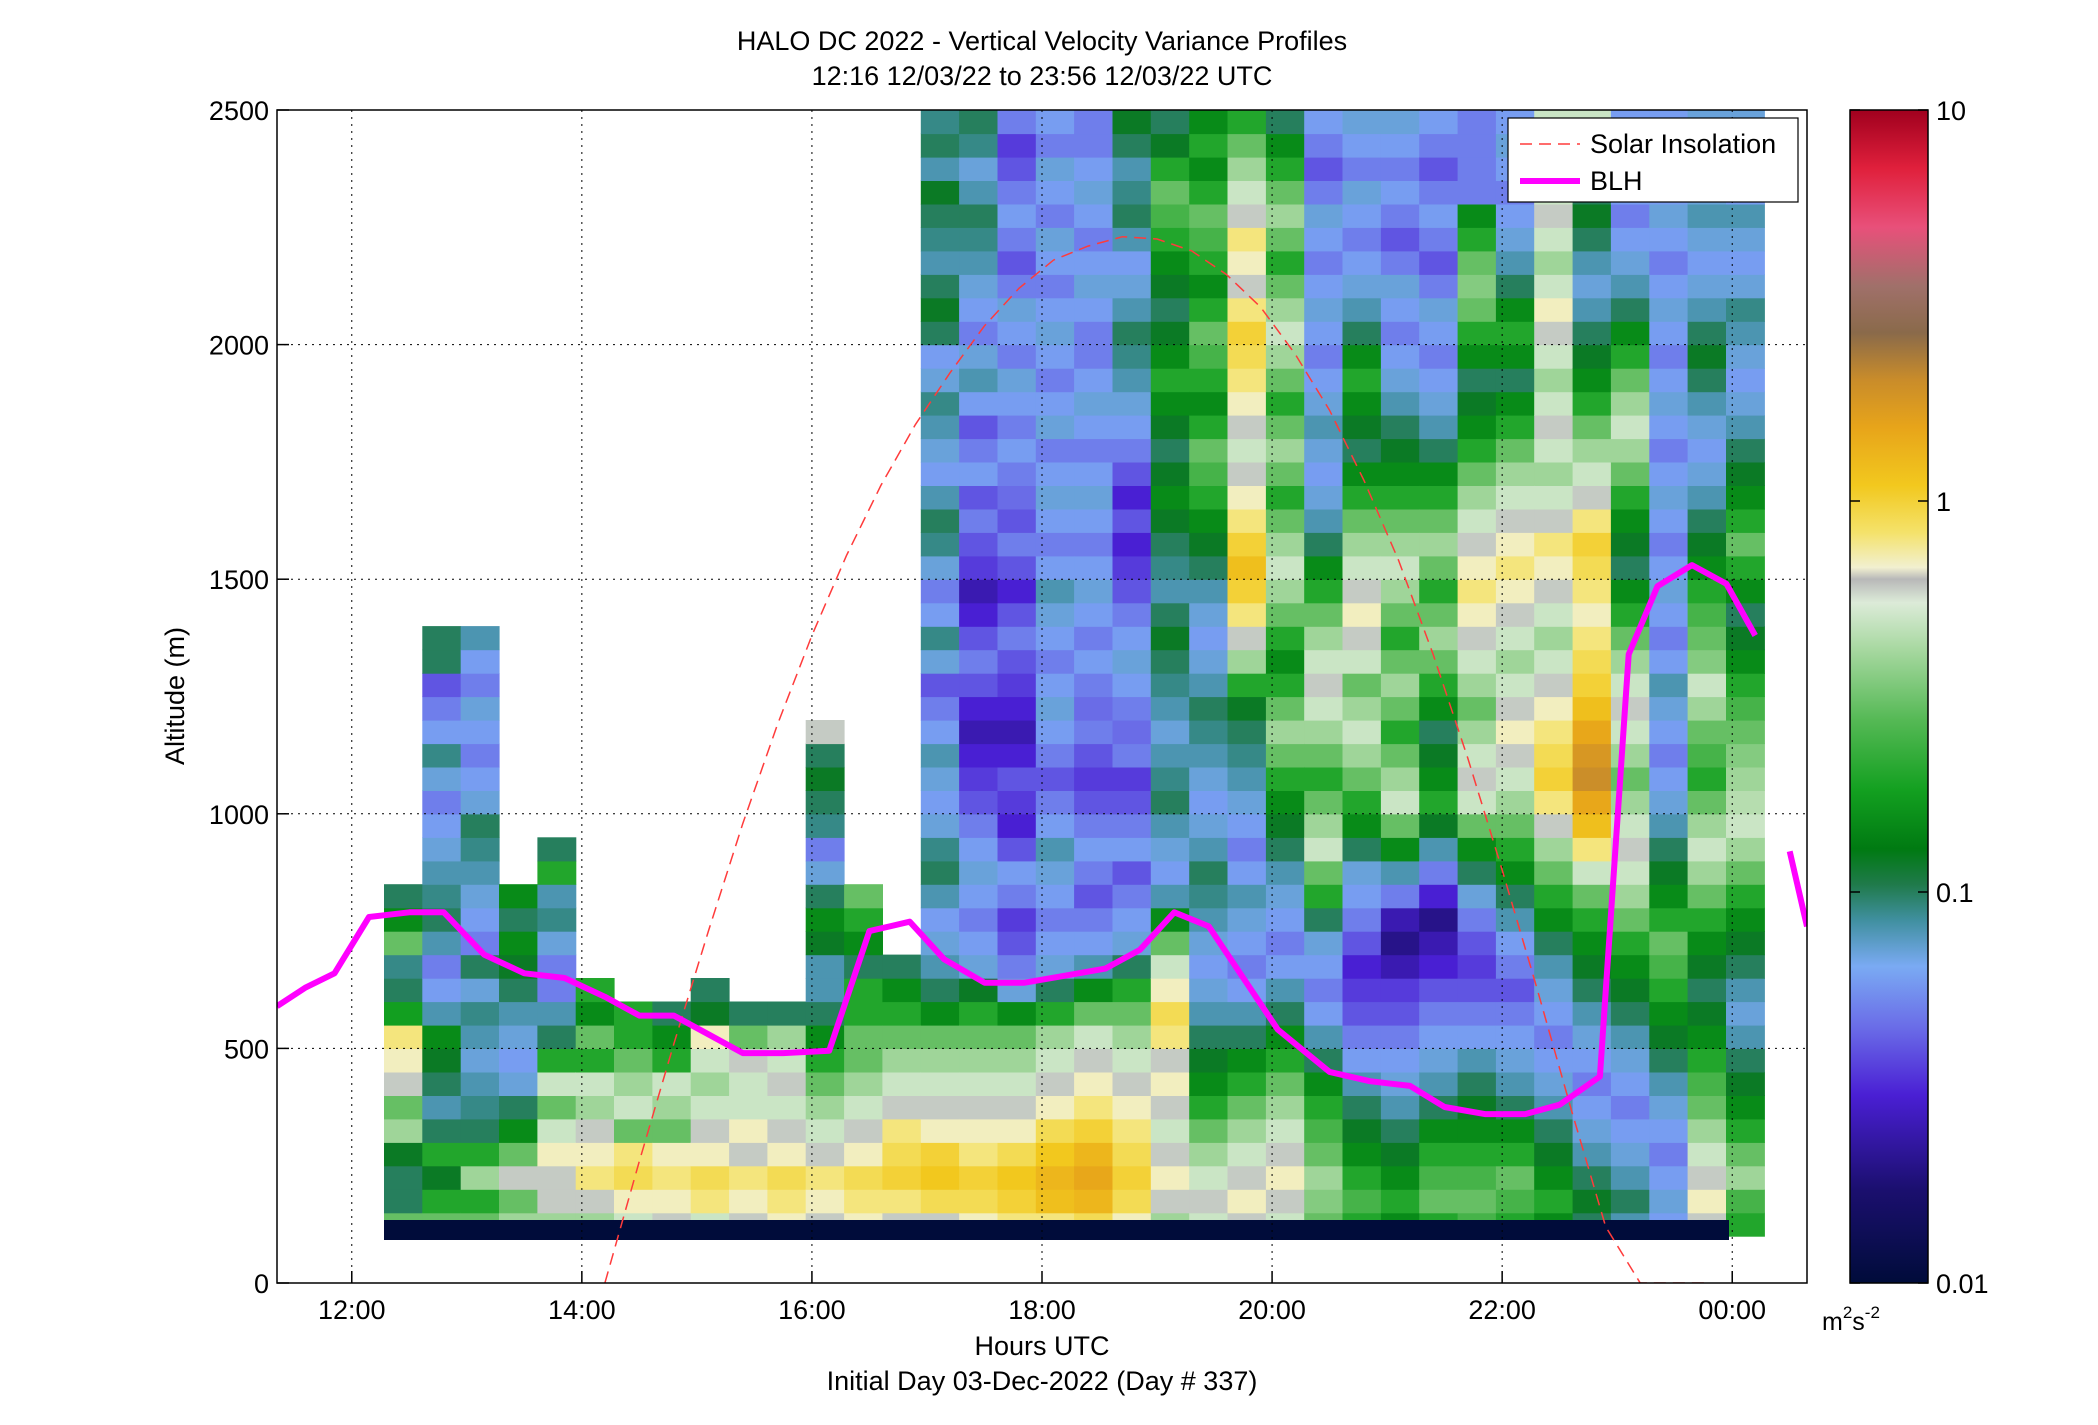 This screenshot has height=1425, width=2098. Describe the element at coordinates (1042, 1381) in the screenshot. I see `x-axis-sublabel: Initial Day 03-Dec-2022 (Day # 337)` at that location.